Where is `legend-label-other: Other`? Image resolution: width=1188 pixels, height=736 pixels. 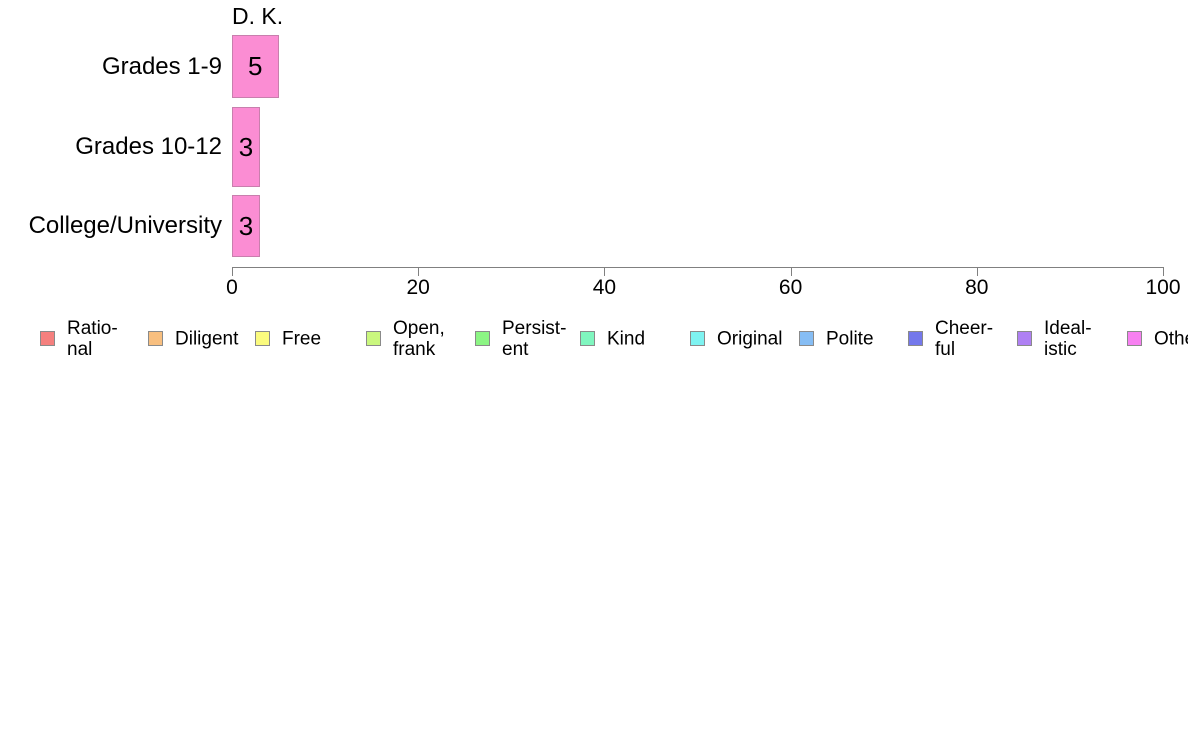
legend-label-other: Other is located at coordinates (1171, 339).